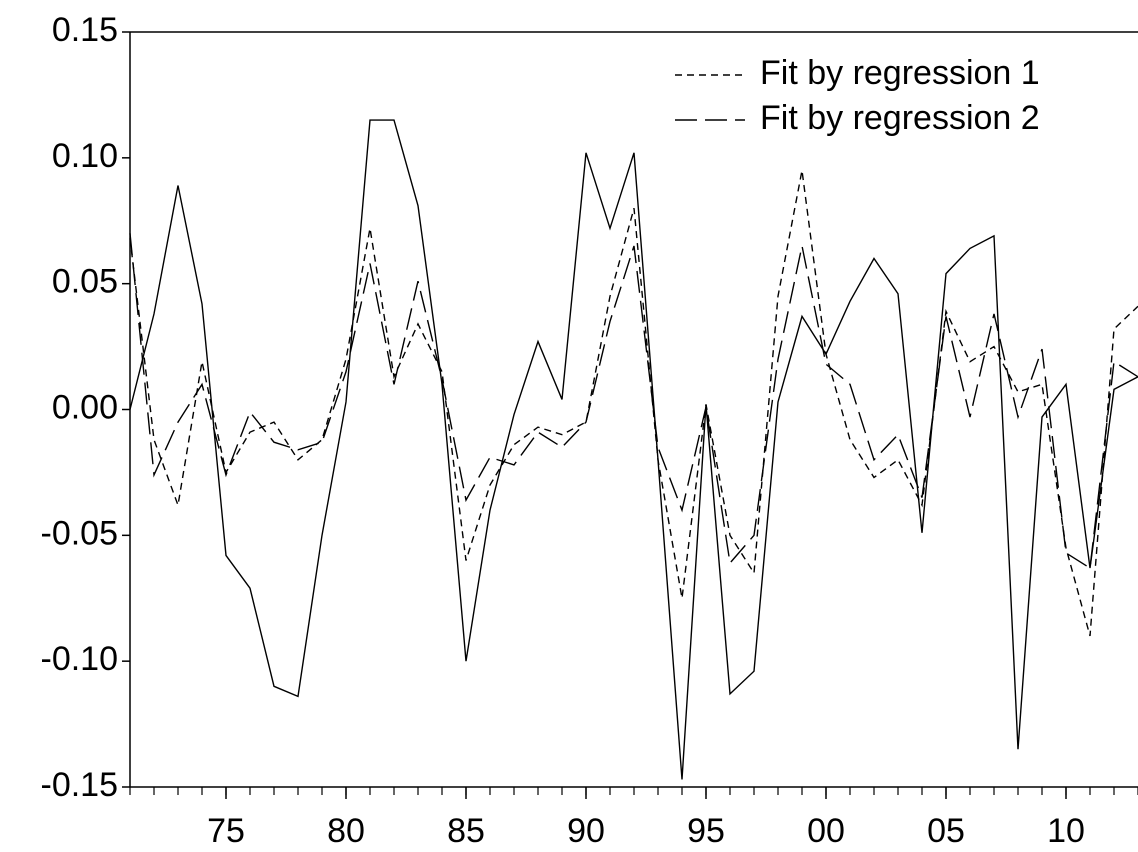  Describe the element at coordinates (85, 282) in the screenshot. I see `y-tick-label: 0.05` at that location.